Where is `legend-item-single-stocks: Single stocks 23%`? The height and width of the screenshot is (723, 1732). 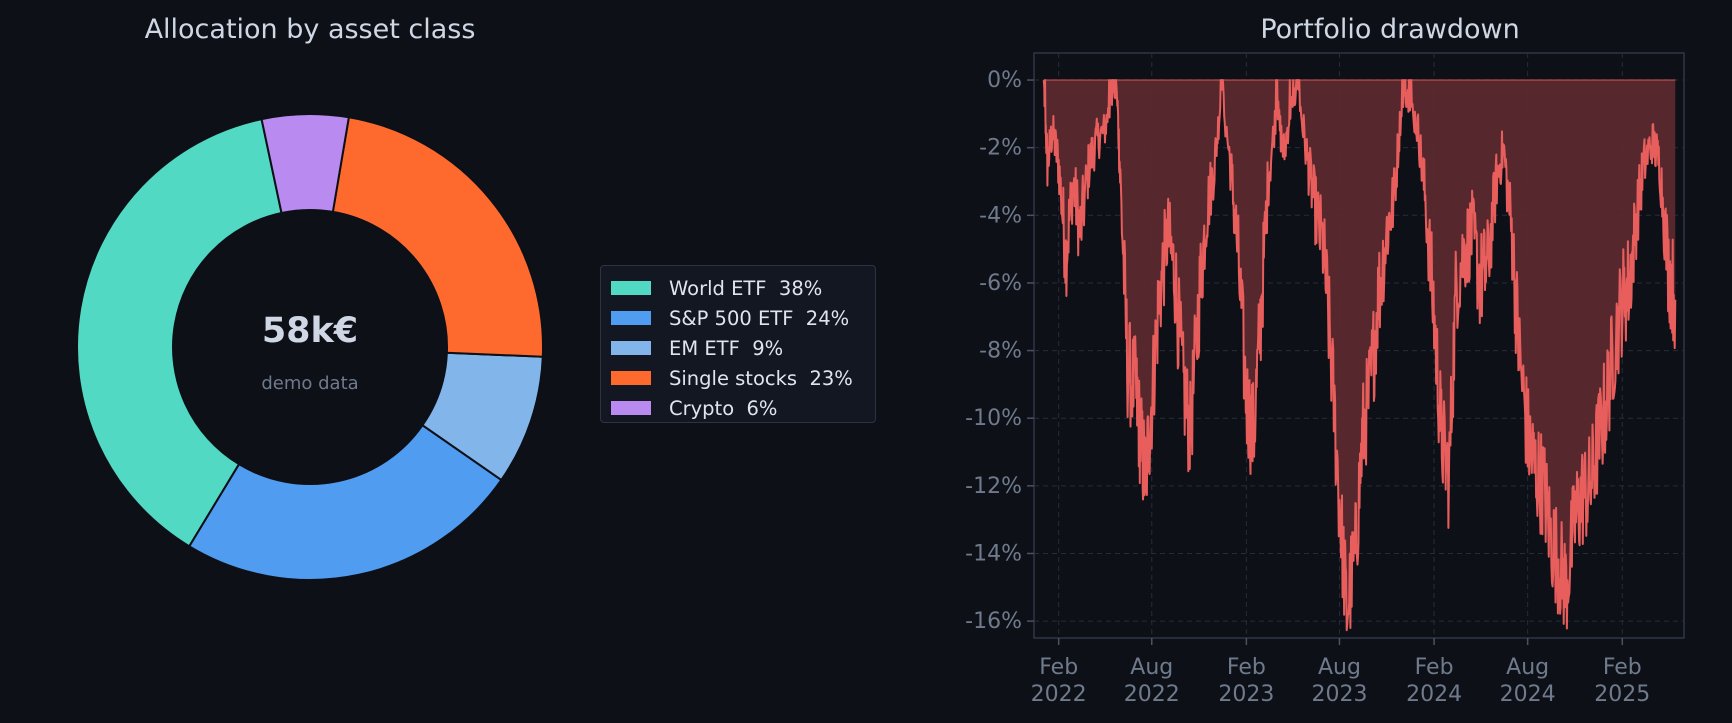 legend-item-single-stocks: Single stocks 23% is located at coordinates (732, 378).